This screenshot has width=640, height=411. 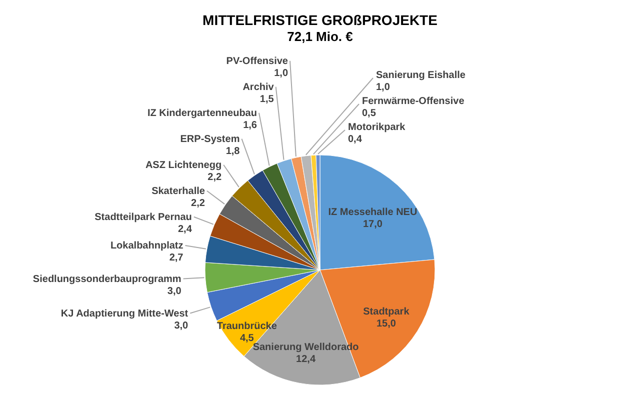 I want to click on data-label: 12,4, so click(x=306, y=359).